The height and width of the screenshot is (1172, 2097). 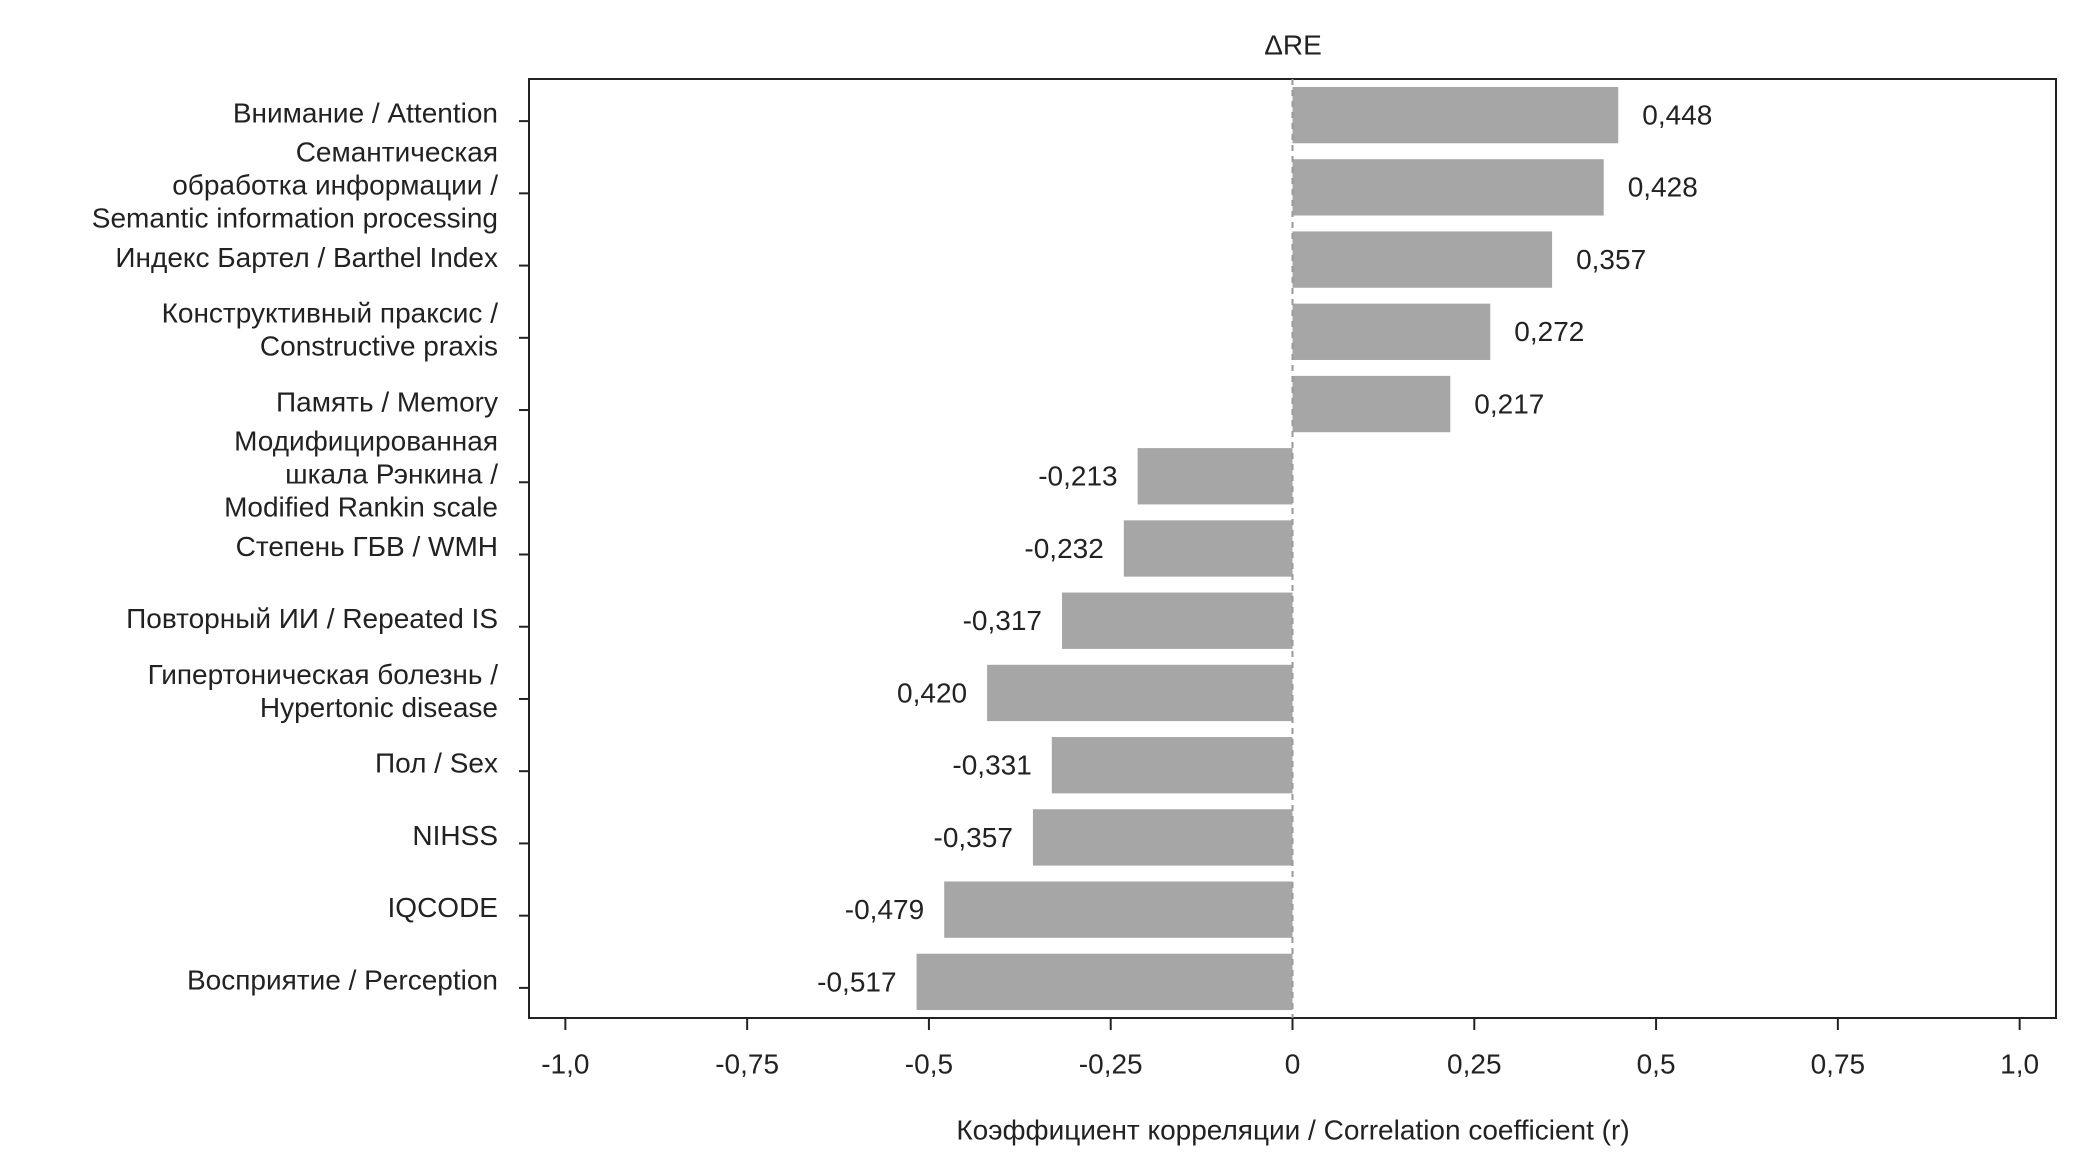 What do you see at coordinates (991, 765) in the screenshot?
I see `value-label: -0,331` at bounding box center [991, 765].